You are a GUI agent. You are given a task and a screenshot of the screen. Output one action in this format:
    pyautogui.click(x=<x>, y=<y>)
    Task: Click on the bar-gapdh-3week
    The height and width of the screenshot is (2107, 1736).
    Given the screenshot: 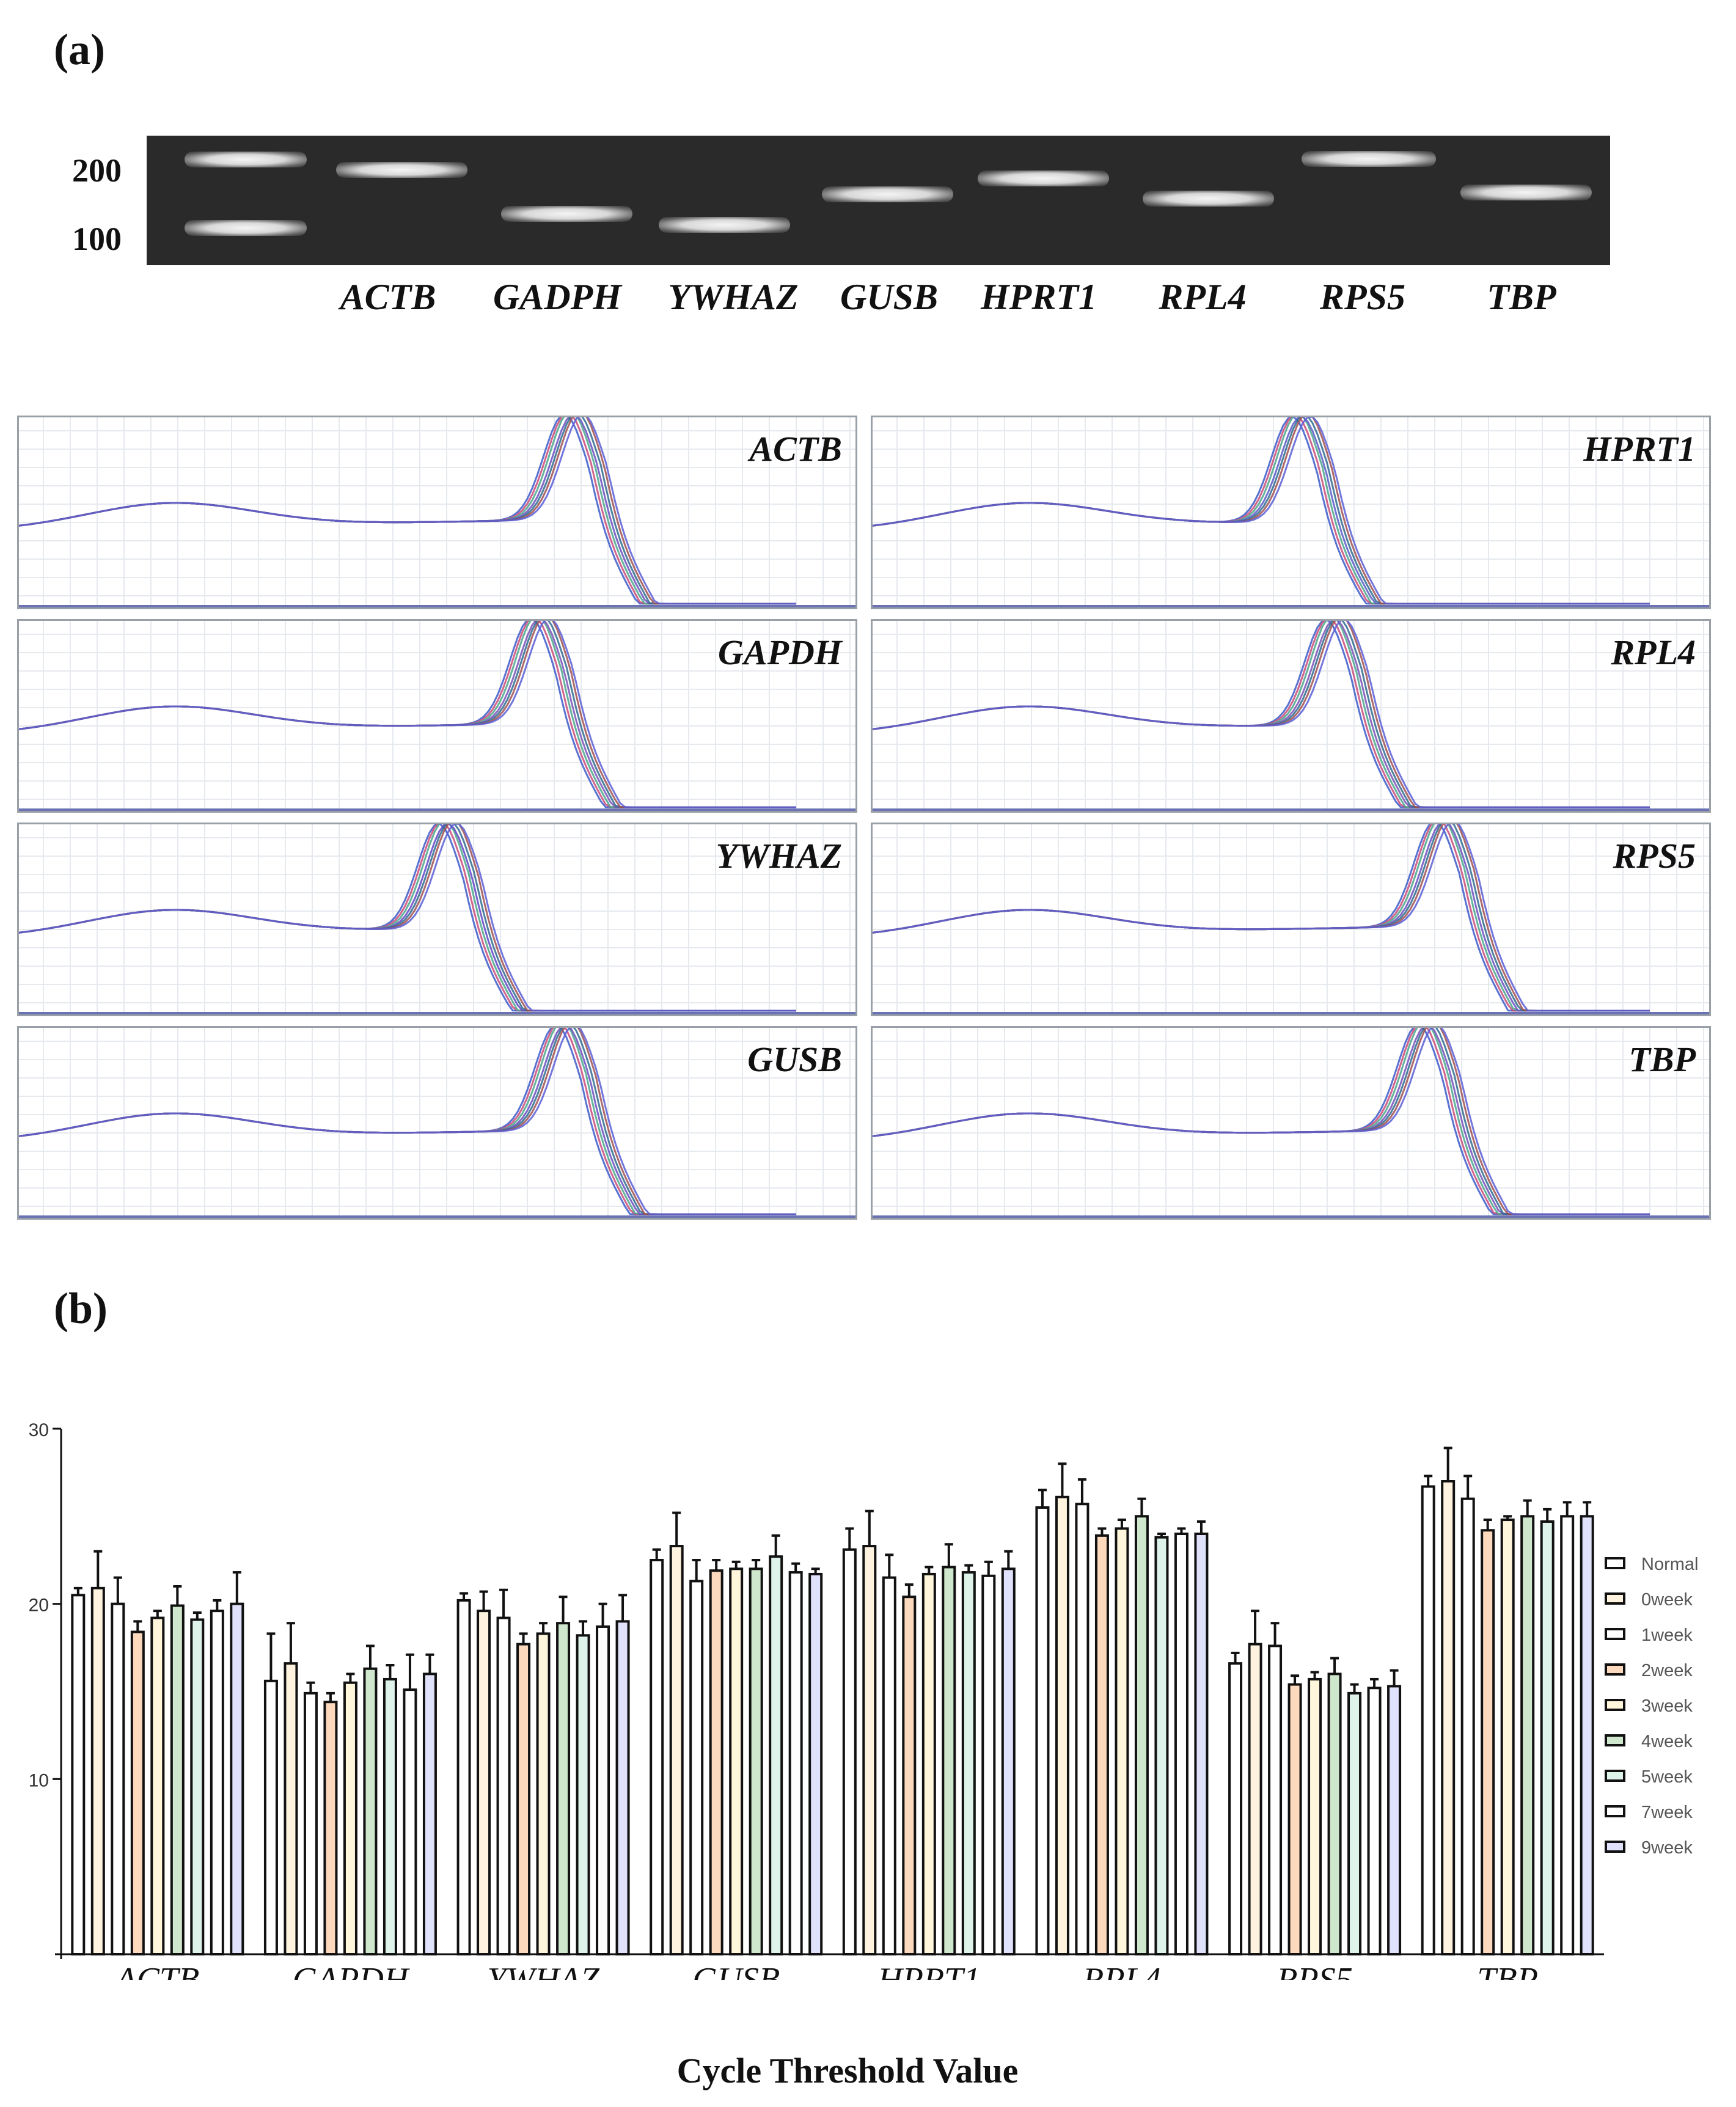 What is the action you would take?
    pyautogui.click(x=350, y=1818)
    